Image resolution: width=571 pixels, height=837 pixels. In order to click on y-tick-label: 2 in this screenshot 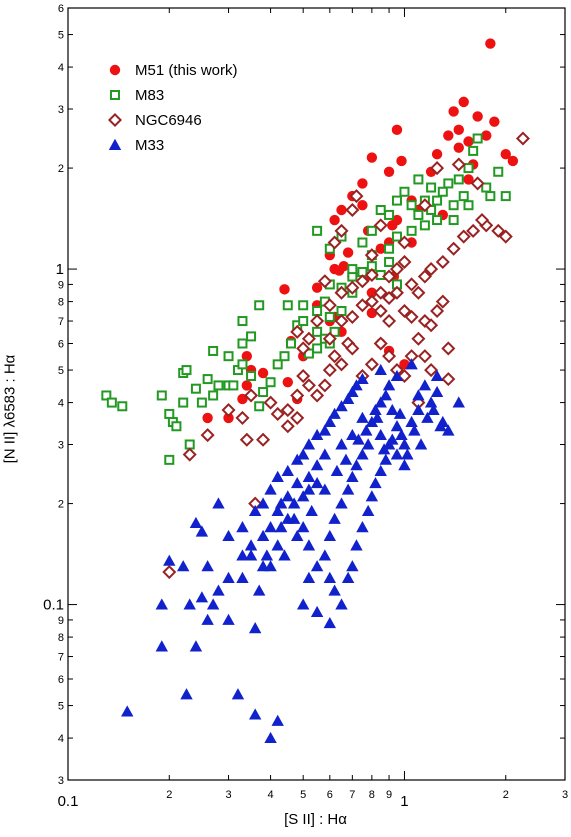, I will do `click(61, 505)`.